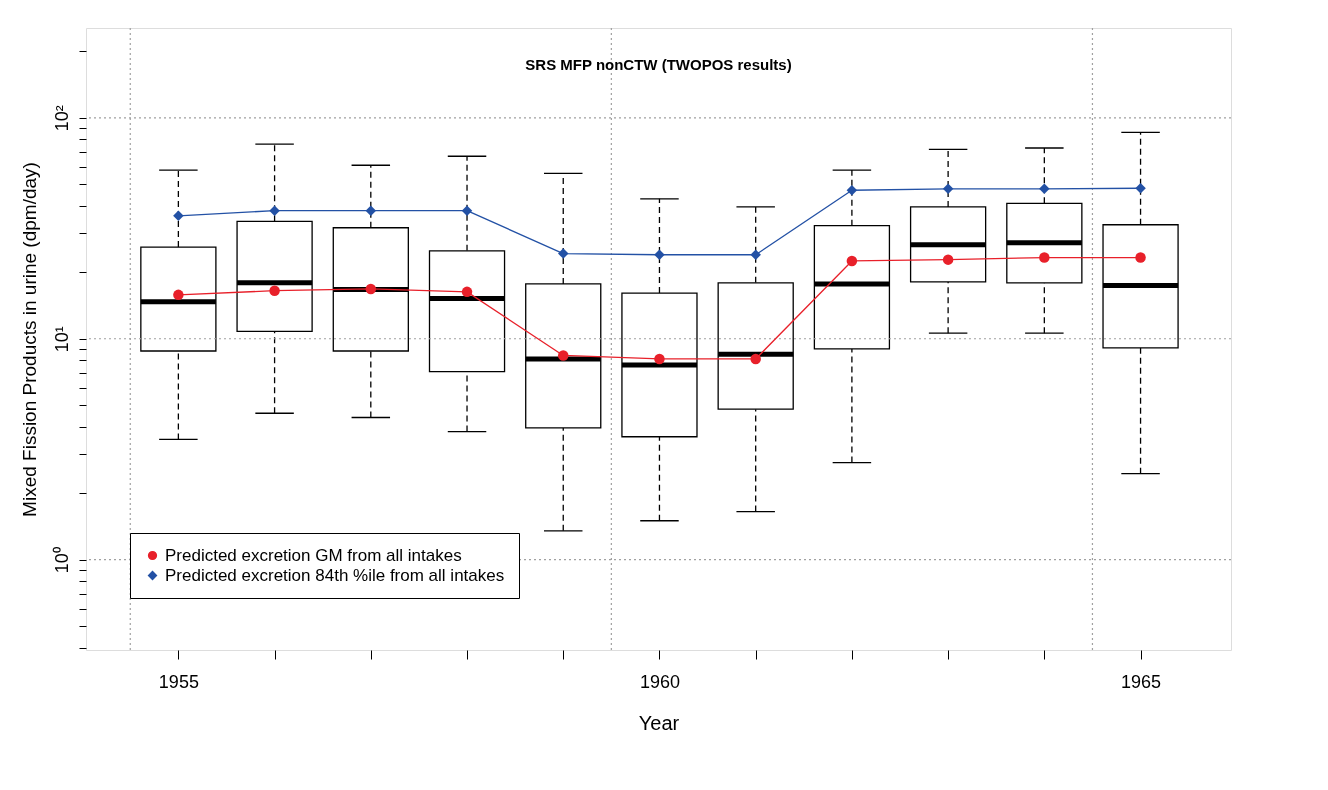  I want to click on y-tick-label: 10⁰, so click(61, 560).